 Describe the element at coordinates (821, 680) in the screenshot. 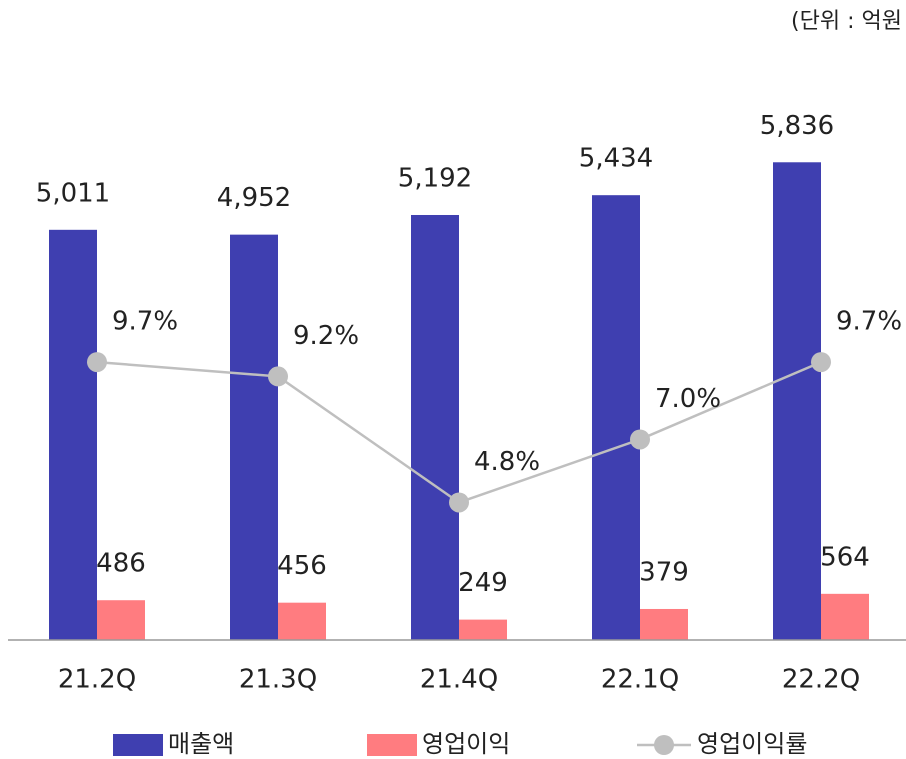

I see `x-tick-label: 22.2Q` at that location.